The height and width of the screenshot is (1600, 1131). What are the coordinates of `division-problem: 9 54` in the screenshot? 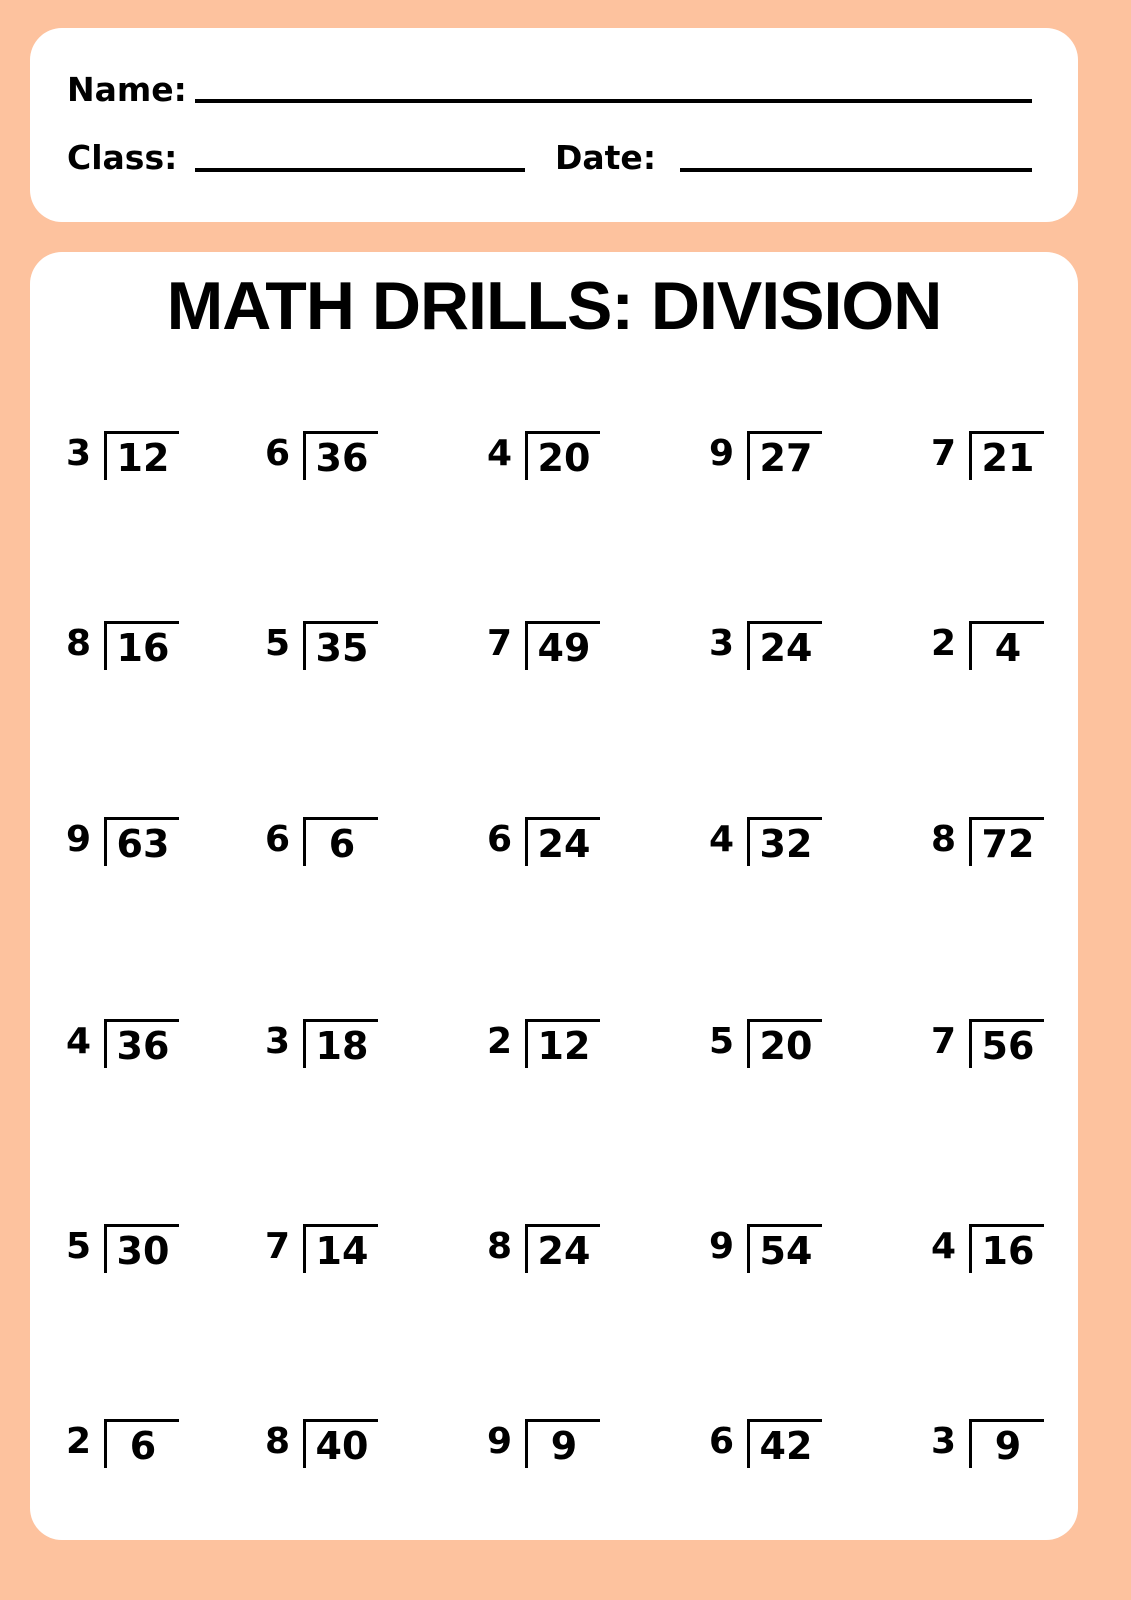 It's located at (765, 1248).